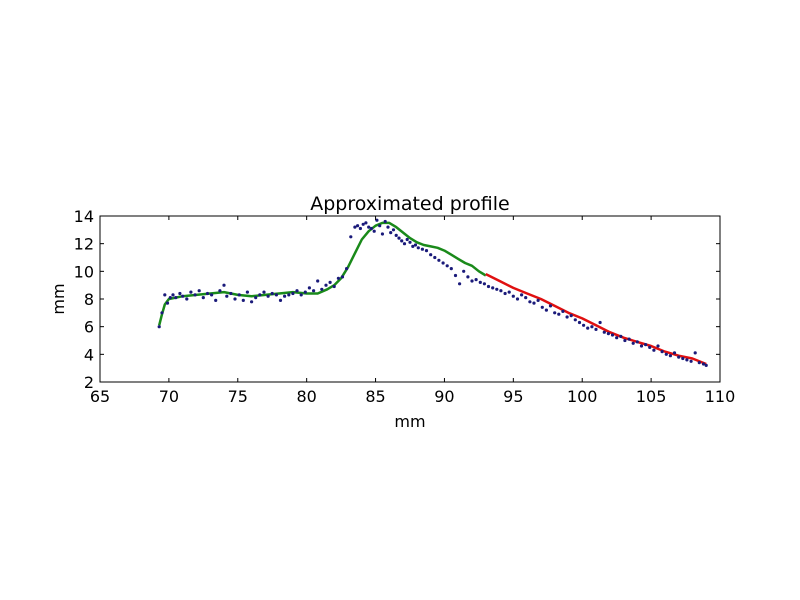 This screenshot has height=600, width=800. I want to click on x-tick-label: 65, so click(100, 396).